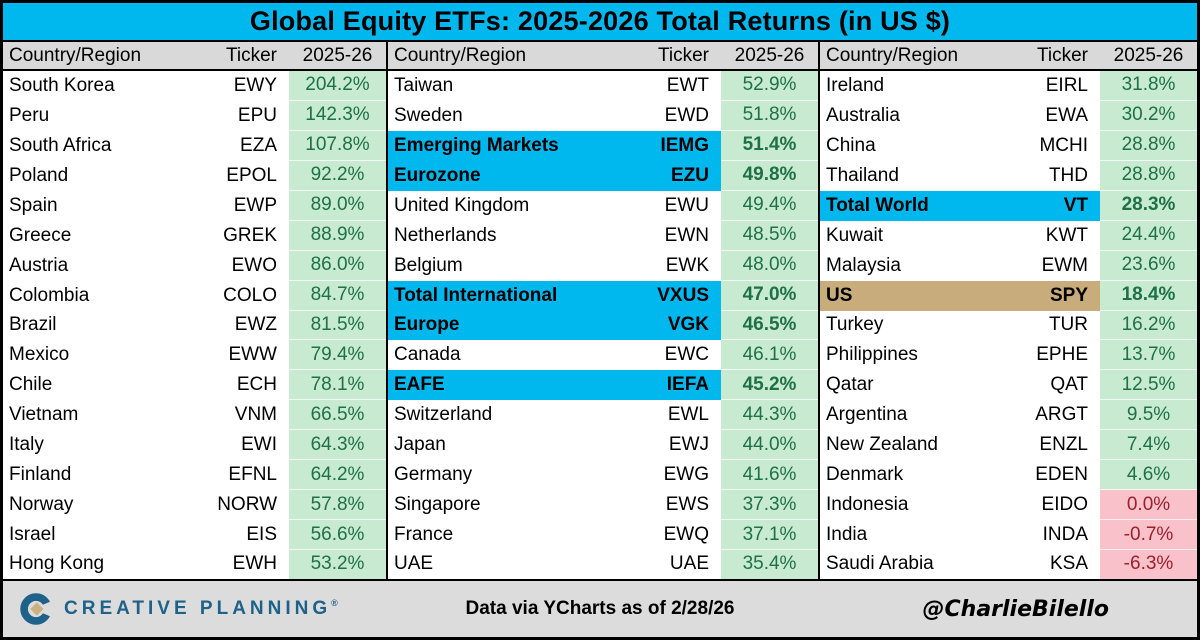 The width and height of the screenshot is (1200, 640). What do you see at coordinates (252, 475) in the screenshot?
I see `ticker-cell: EFNL` at bounding box center [252, 475].